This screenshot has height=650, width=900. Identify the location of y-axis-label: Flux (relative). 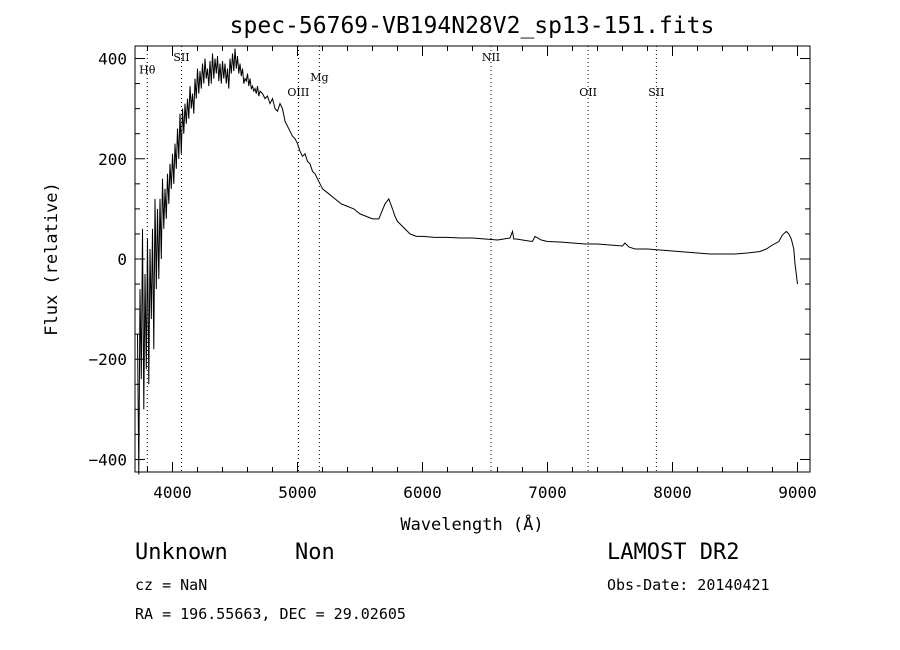
(52, 259).